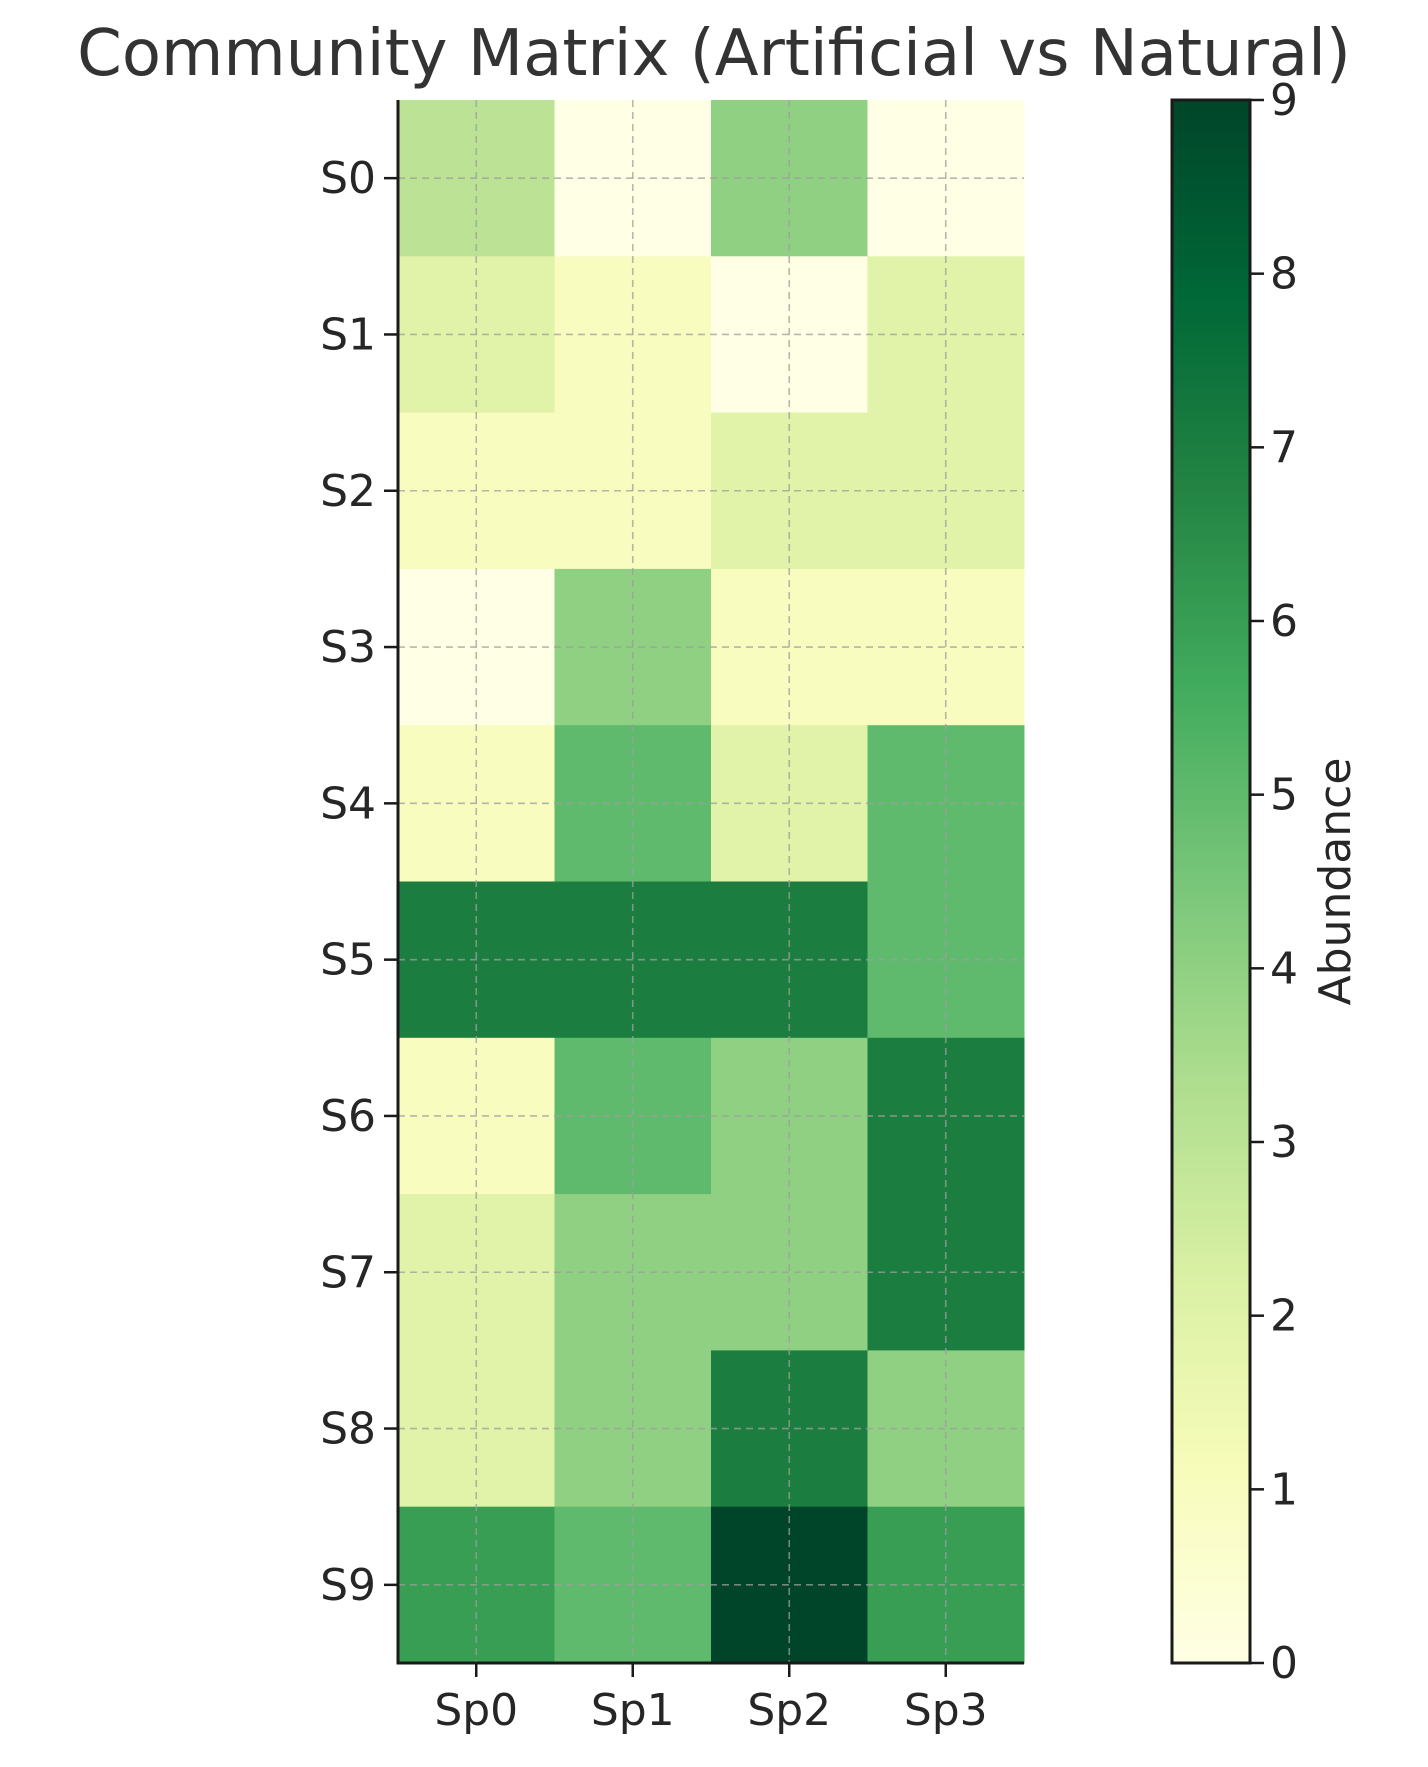 This screenshot has height=1767, width=1428. I want to click on chart-title: Community Matrix (Artificial vs Natural), so click(714, 54).